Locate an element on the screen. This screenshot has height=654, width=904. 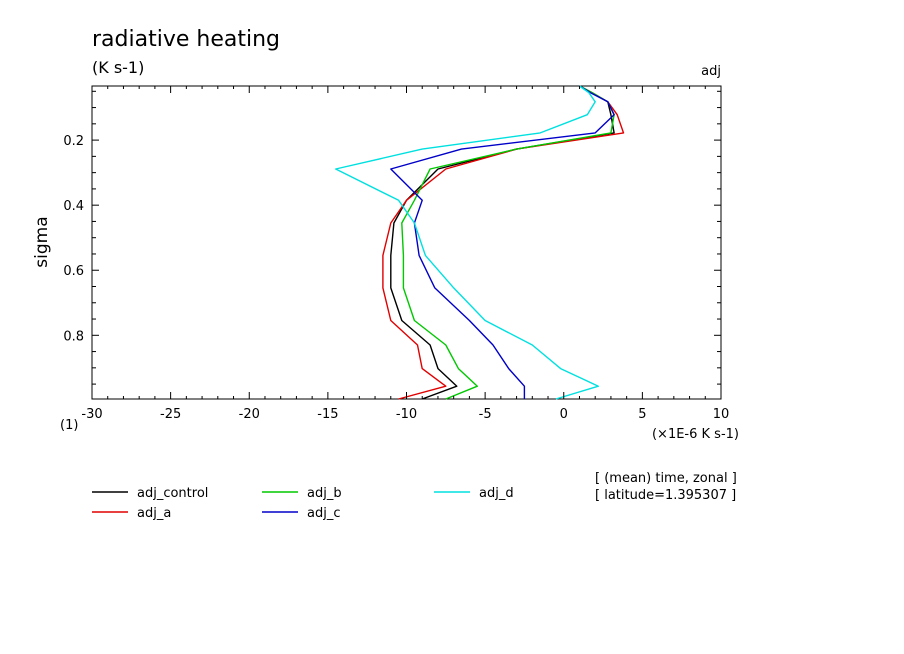
info-note-line1: [ (mean) time, zonal ] is located at coordinates (666, 478).